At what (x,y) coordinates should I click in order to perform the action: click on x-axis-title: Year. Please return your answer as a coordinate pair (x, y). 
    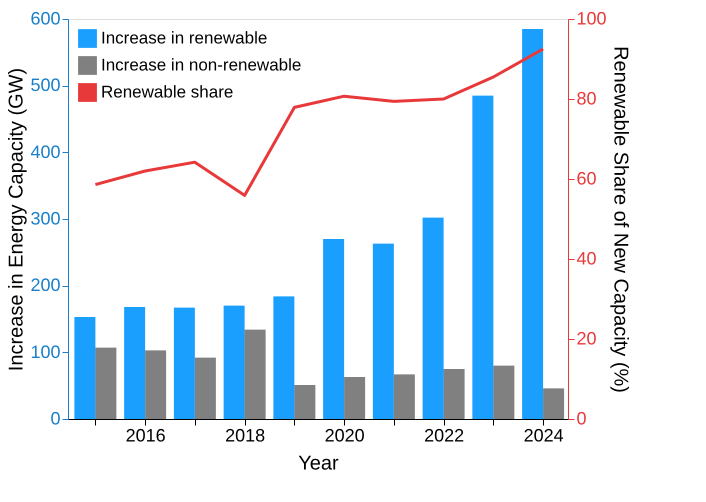
    Looking at the image, I should click on (319, 463).